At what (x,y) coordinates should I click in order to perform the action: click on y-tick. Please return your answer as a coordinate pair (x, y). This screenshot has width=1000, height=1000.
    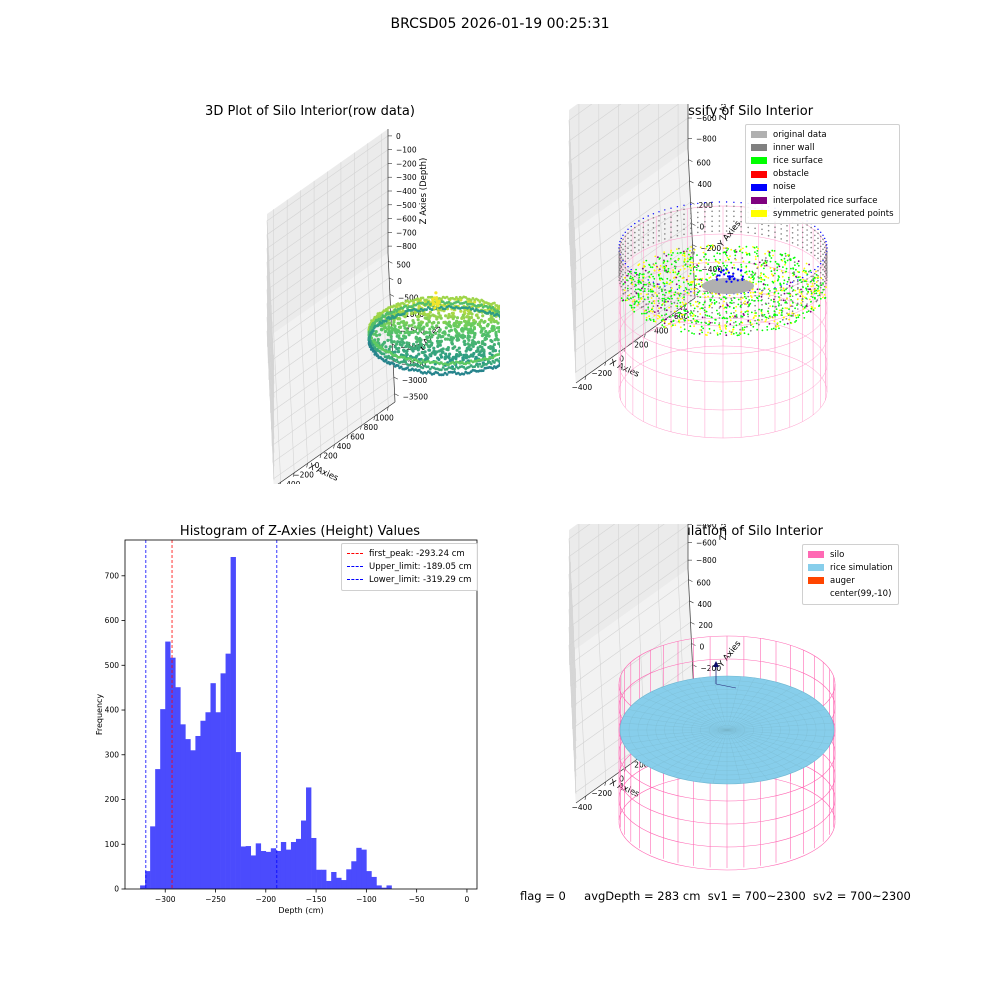
    Looking at the image, I should click on (692, 623).